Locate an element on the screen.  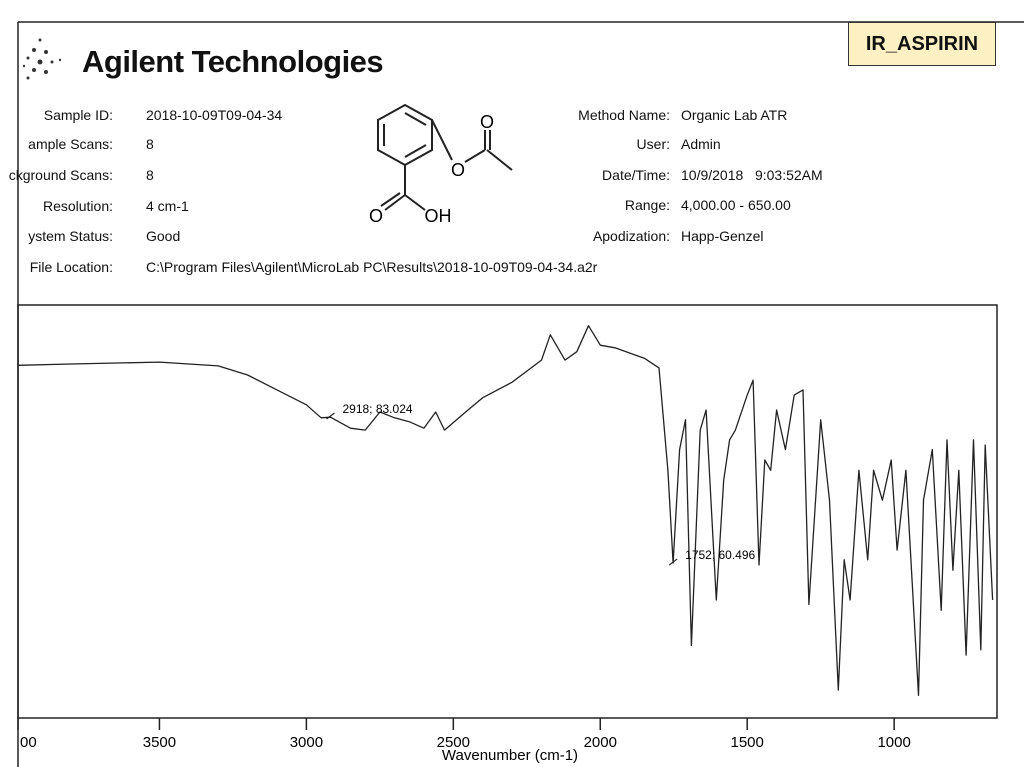
field-value: 4 cm-1 is located at coordinates (167, 206).